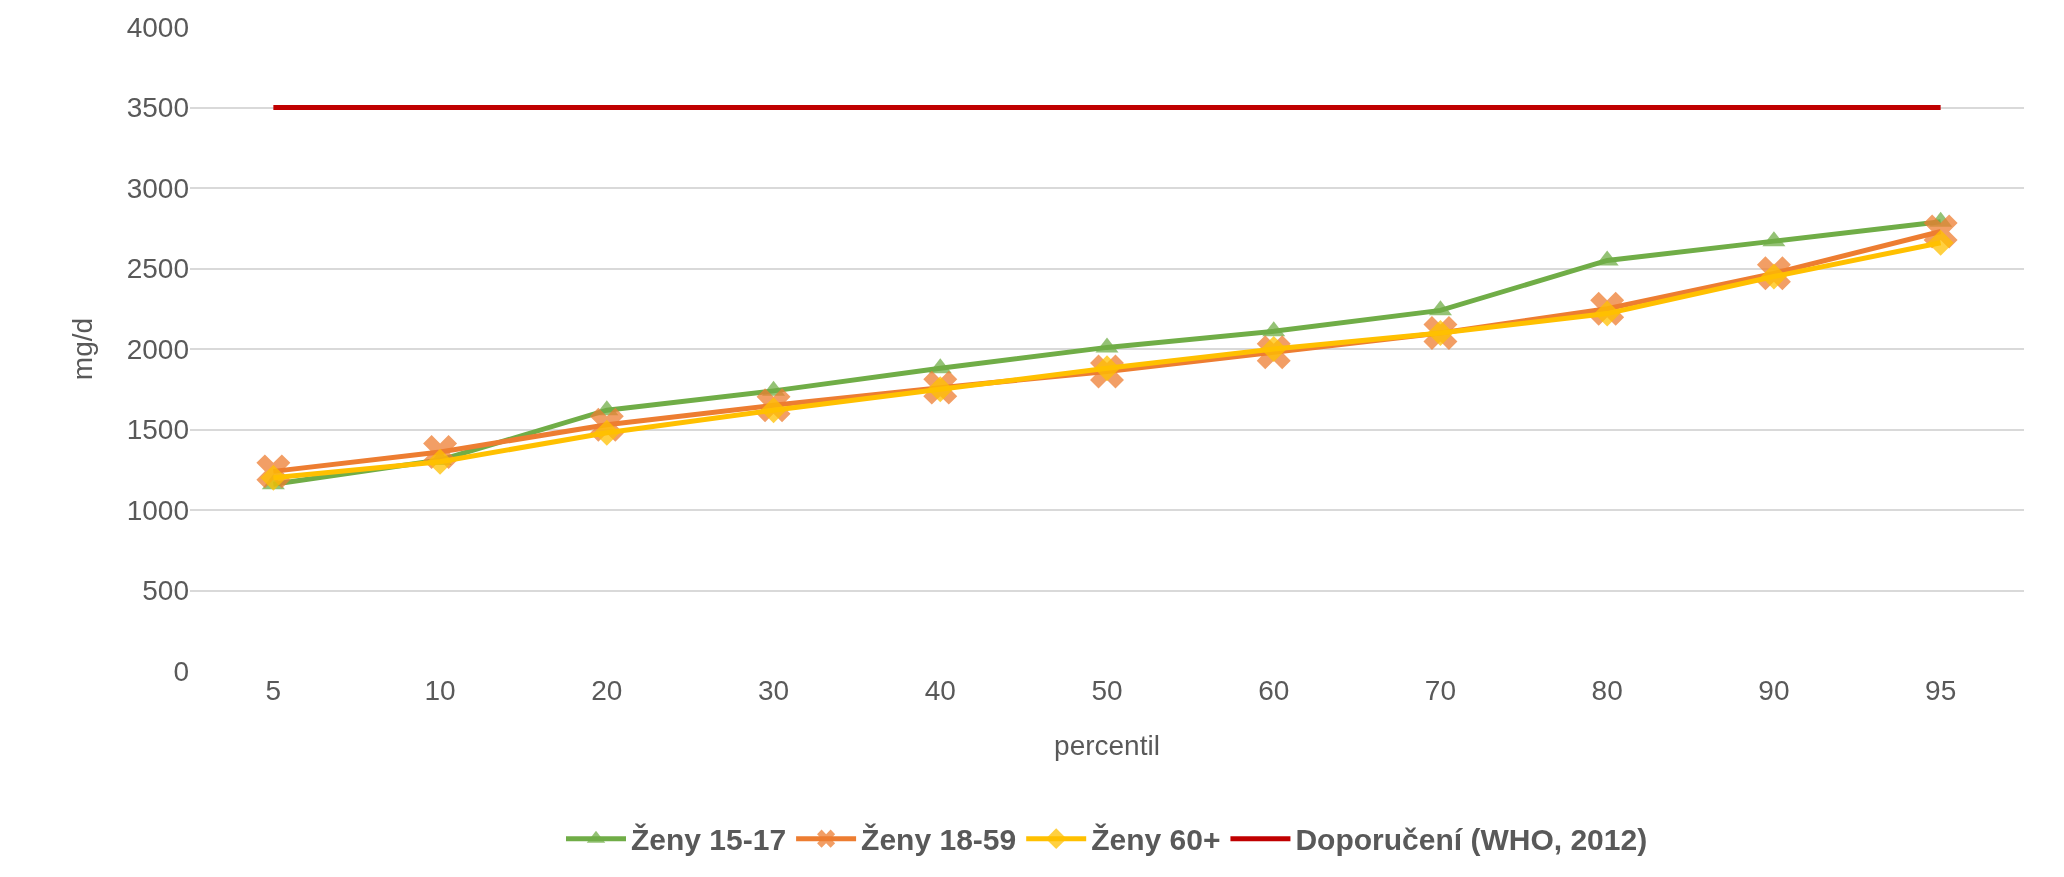 This screenshot has height=877, width=2064. Describe the element at coordinates (83, 349) in the screenshot. I see `y-axis-title: mg/d` at that location.